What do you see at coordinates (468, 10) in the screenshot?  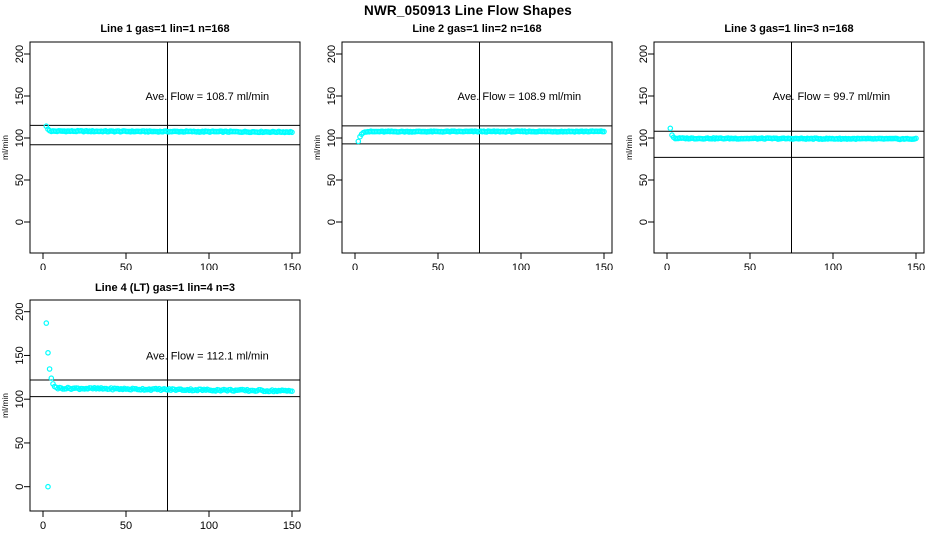 I see `figure-title: NWR_050913 Line Flow Shapes` at bounding box center [468, 10].